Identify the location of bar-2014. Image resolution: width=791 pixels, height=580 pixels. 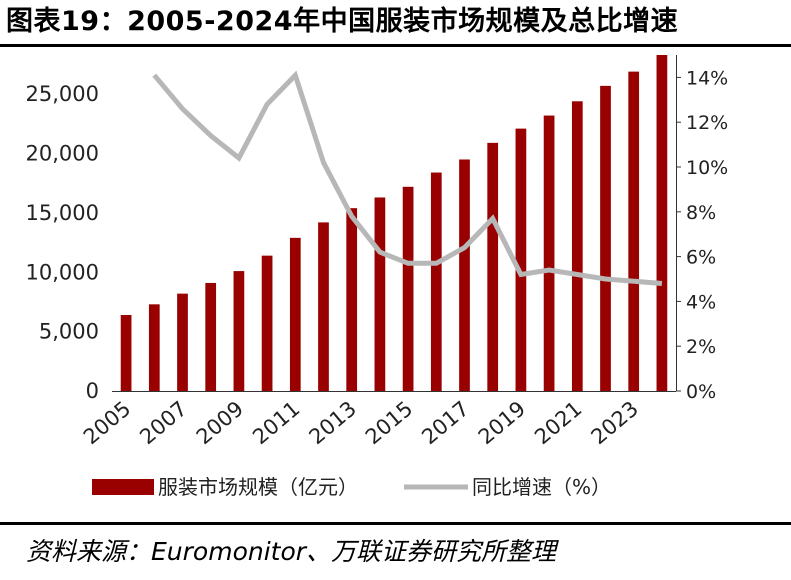
(380, 294).